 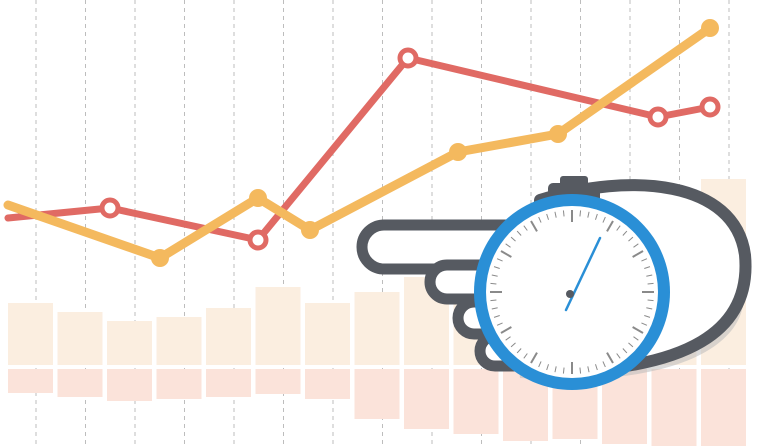 I want to click on stopwatch-icon, so click(x=572, y=283).